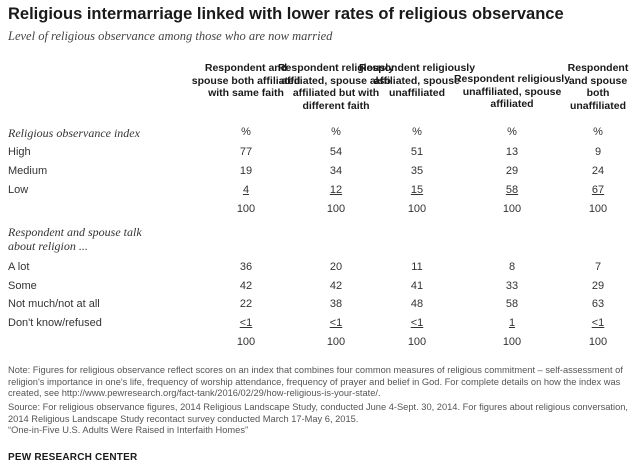 This screenshot has height=474, width=640. I want to click on cell-text: 19, so click(246, 171).